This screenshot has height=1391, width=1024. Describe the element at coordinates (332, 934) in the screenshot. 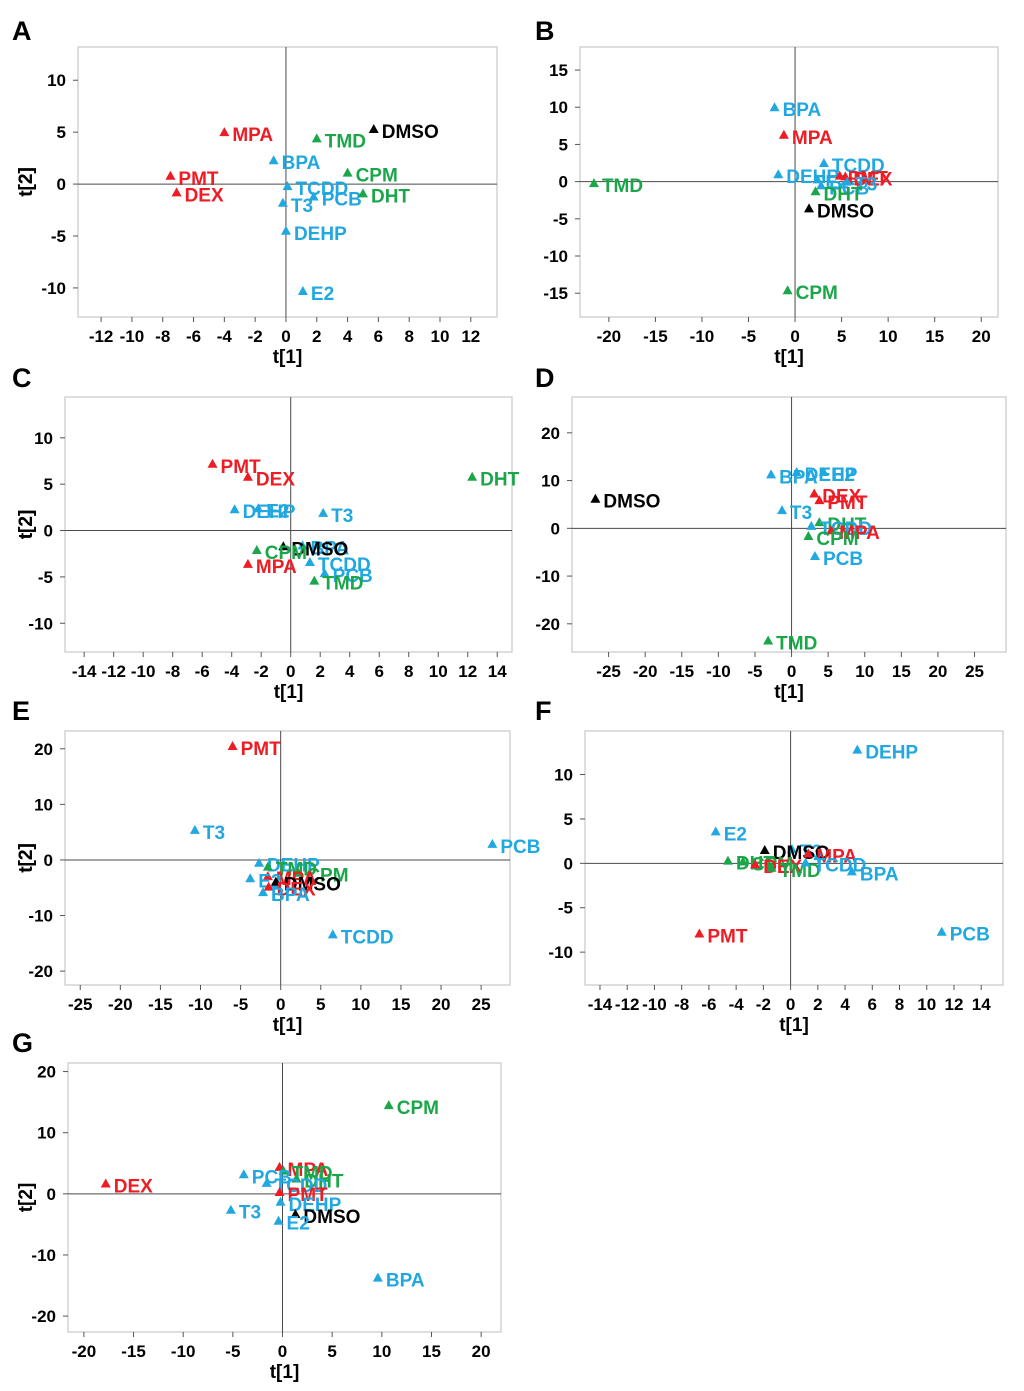

I see `data-point-tcdd` at that location.